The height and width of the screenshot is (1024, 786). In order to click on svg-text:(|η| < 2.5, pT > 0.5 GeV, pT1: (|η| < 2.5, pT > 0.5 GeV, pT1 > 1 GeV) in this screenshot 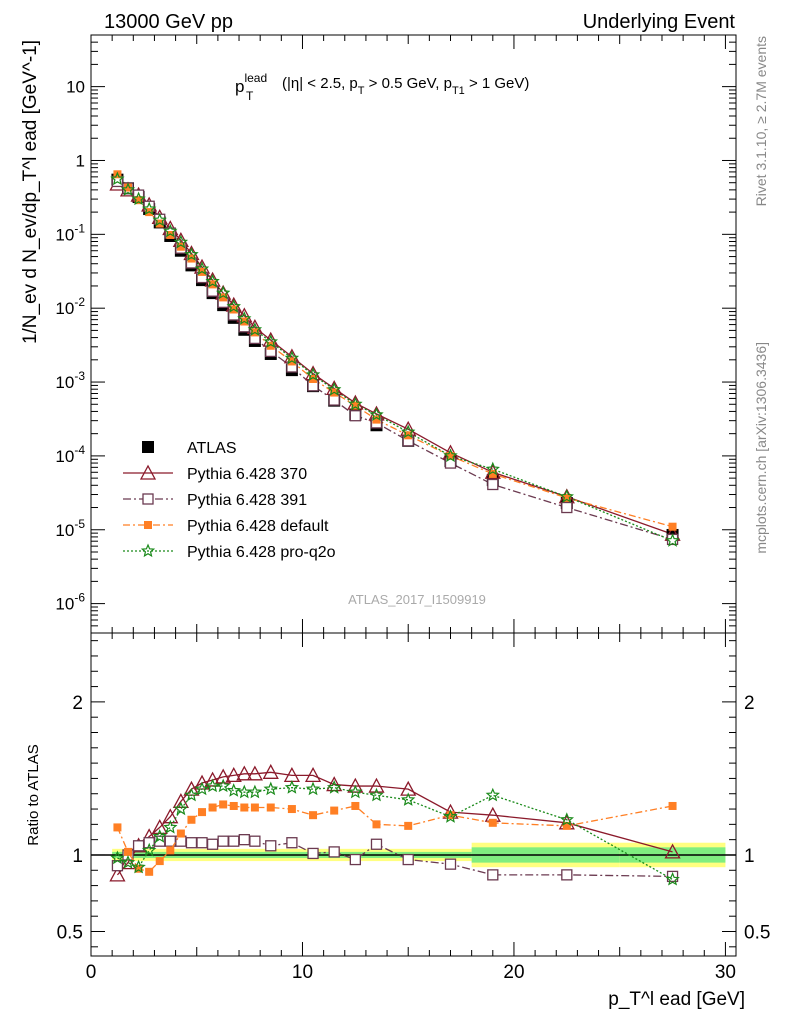, I will do `click(405, 86)`.